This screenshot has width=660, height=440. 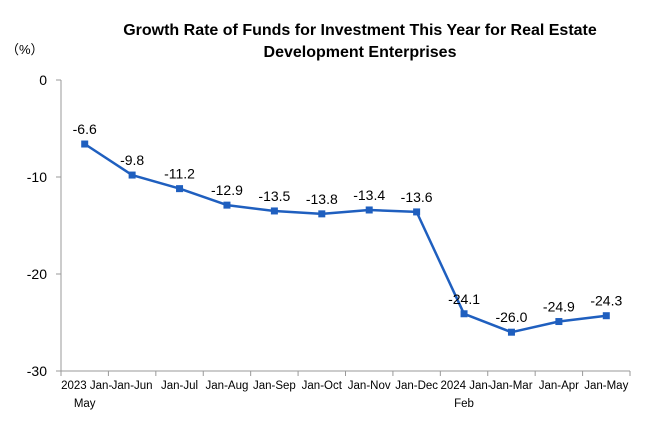 What do you see at coordinates (274, 196) in the screenshot?
I see `data-label: -13.5` at bounding box center [274, 196].